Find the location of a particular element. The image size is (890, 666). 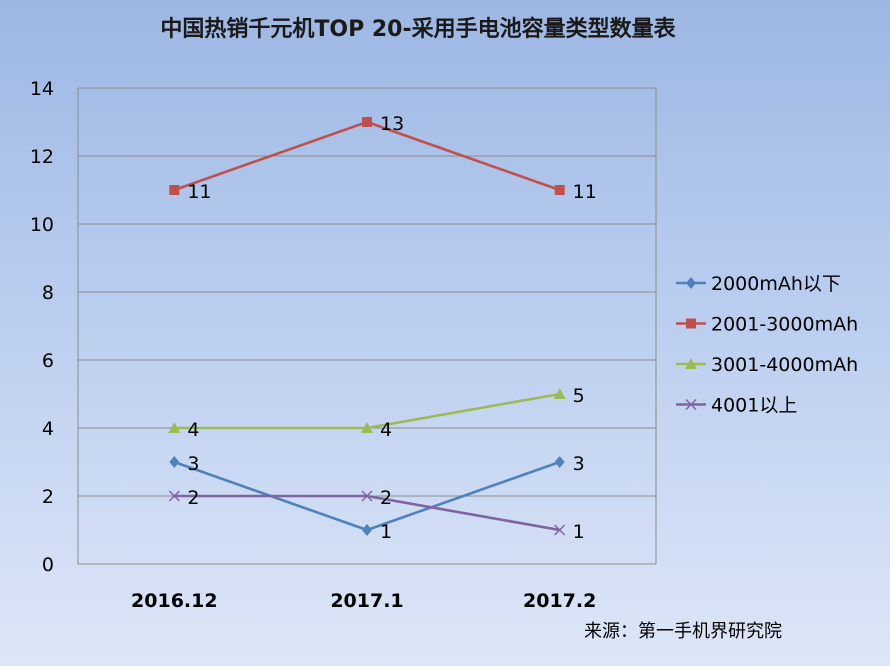

data-label: 13 is located at coordinates (392, 124).